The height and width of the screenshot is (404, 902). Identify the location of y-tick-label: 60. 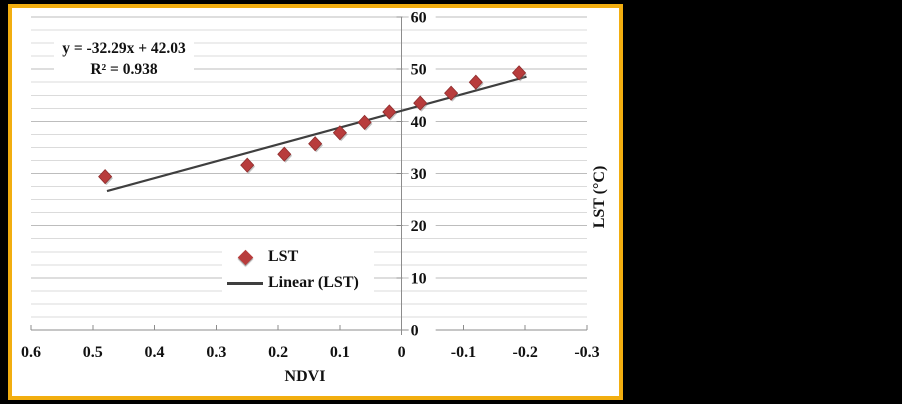
(419, 18).